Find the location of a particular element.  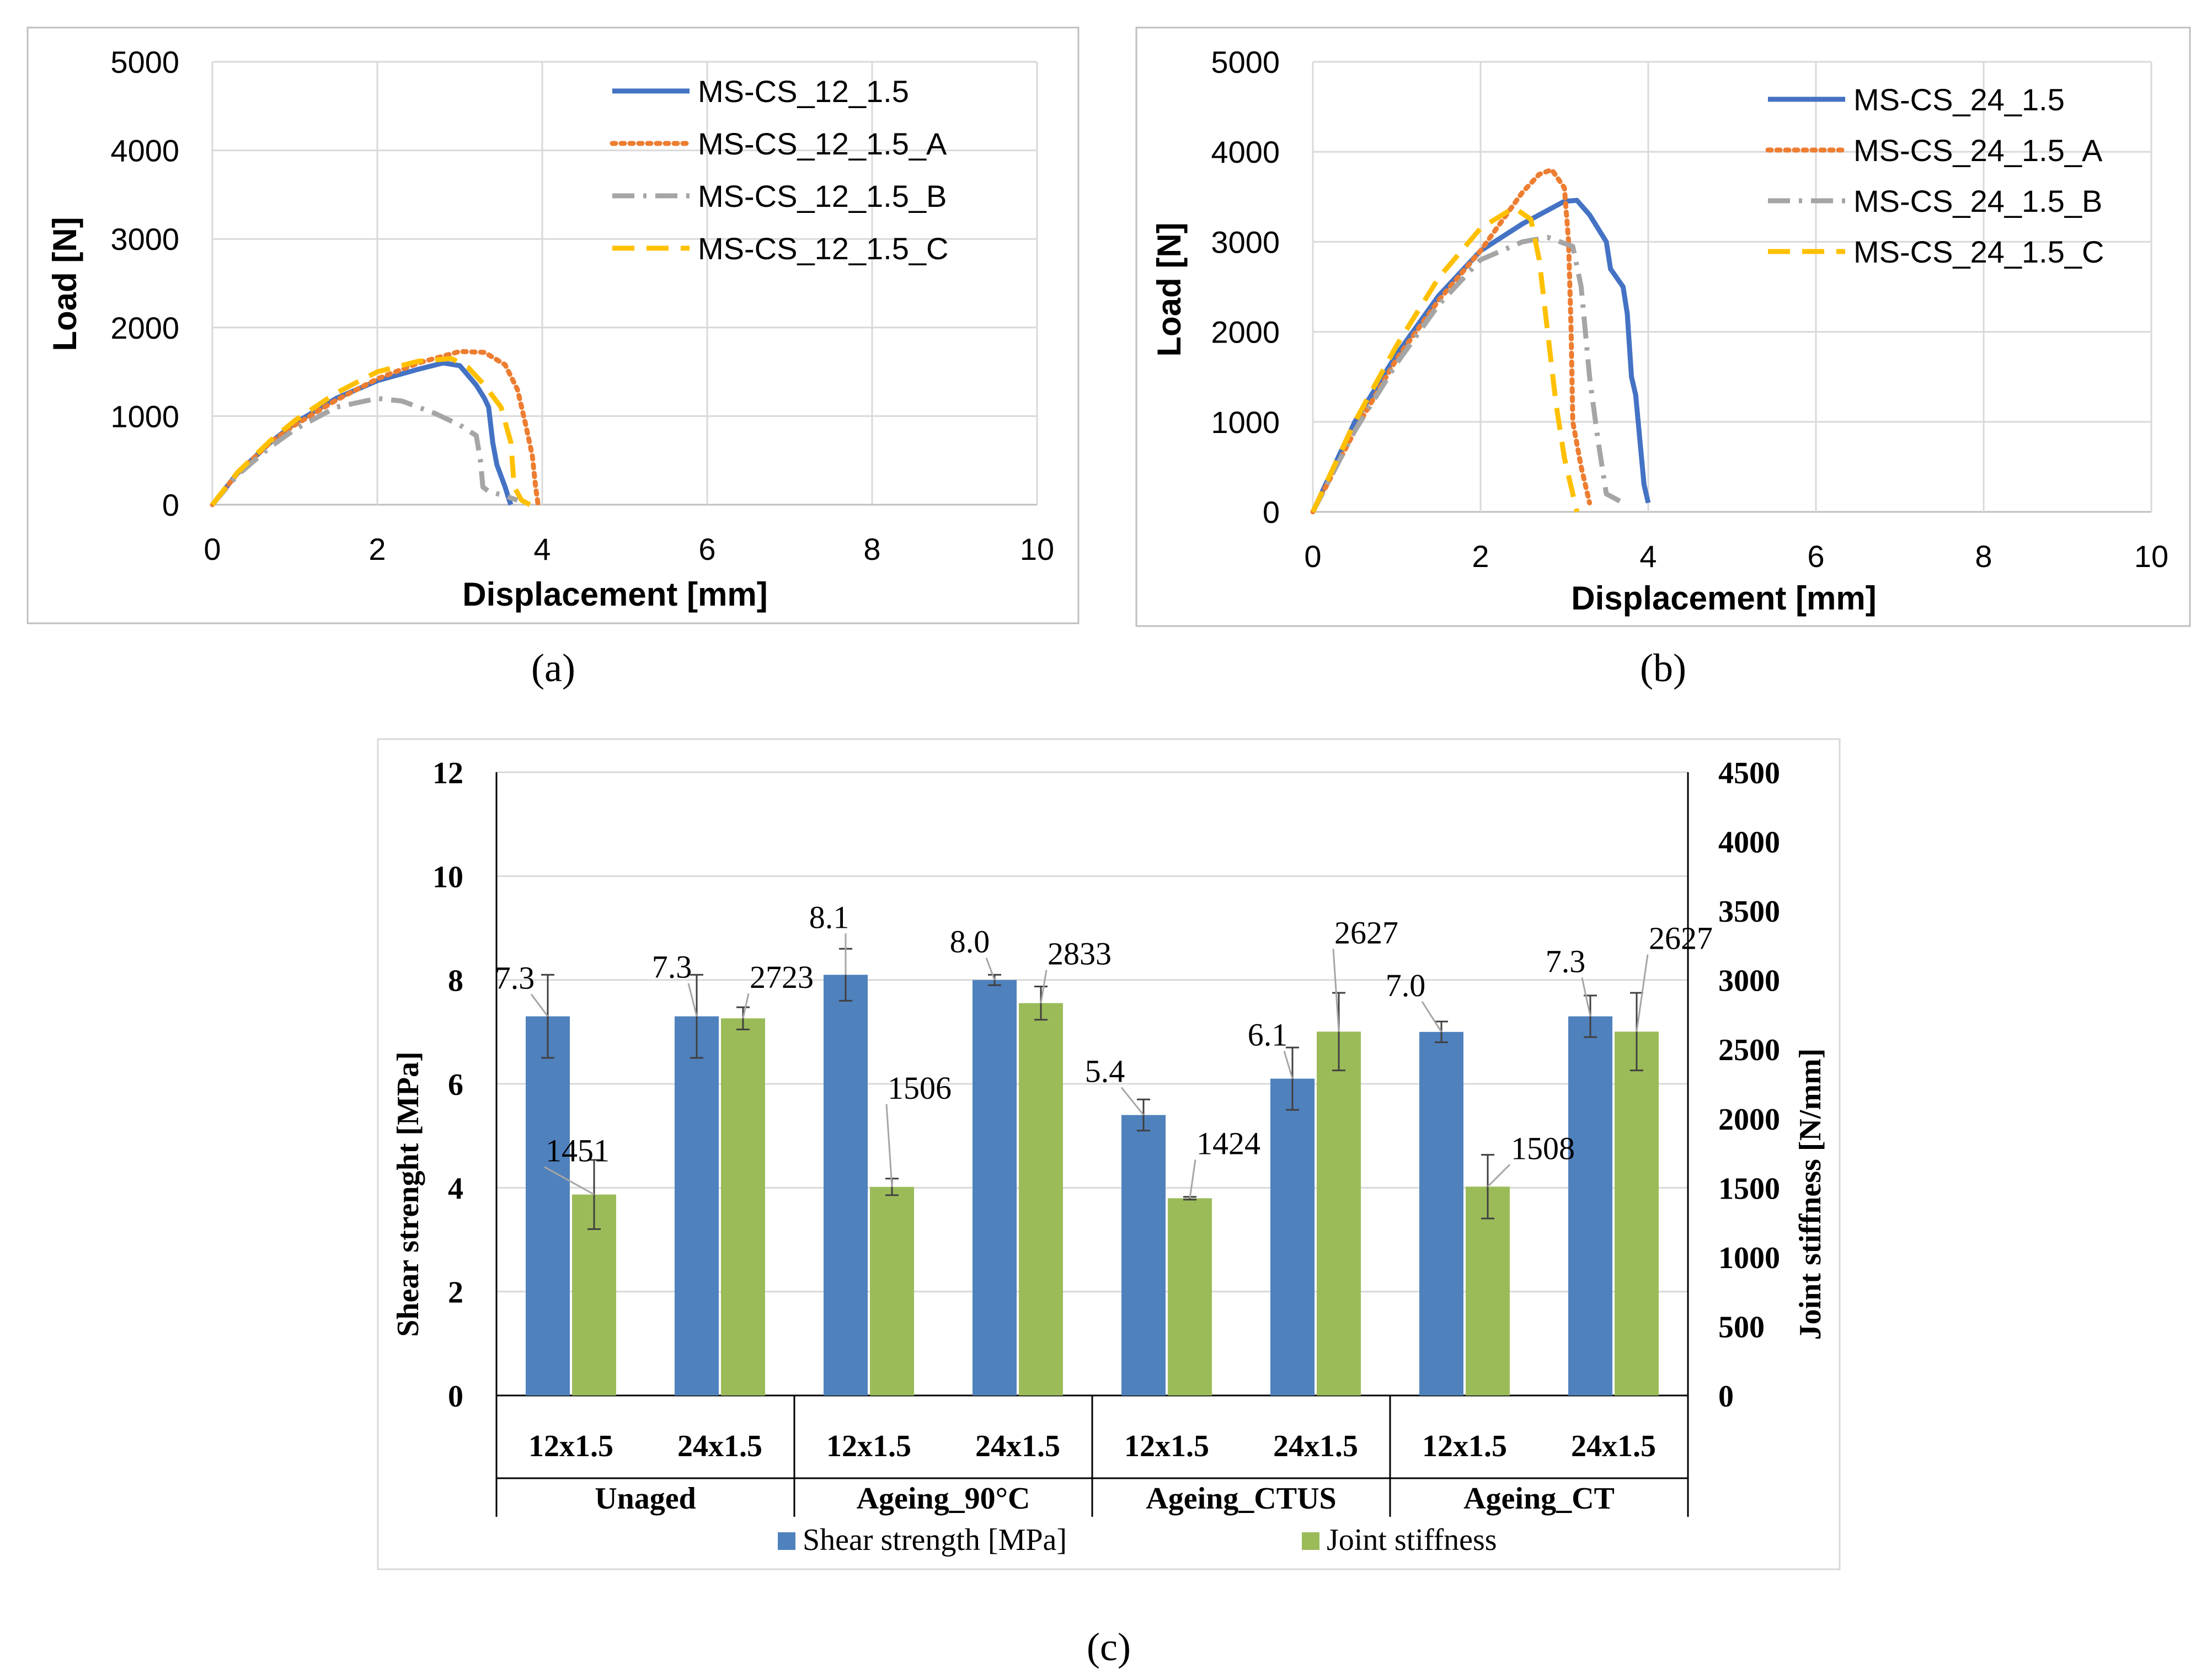

legend-label: Shear strength [MPa] is located at coordinates (935, 1540).